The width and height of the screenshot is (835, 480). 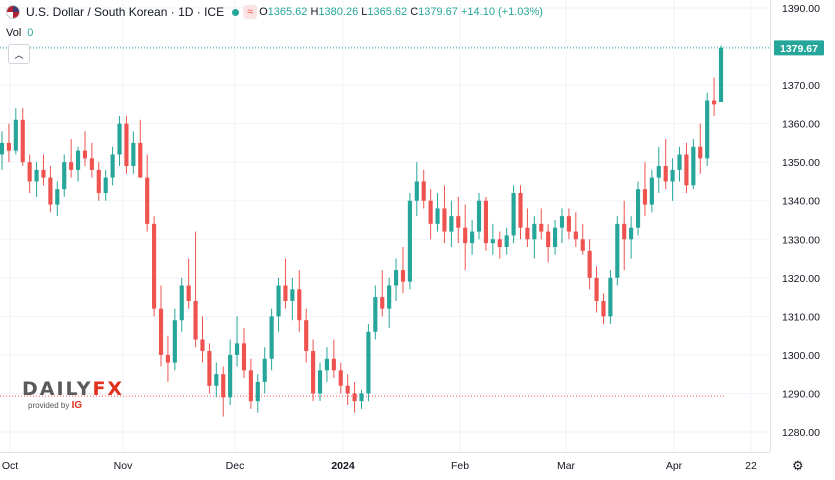 I want to click on y-tick-label: 1360.00, so click(x=801, y=125).